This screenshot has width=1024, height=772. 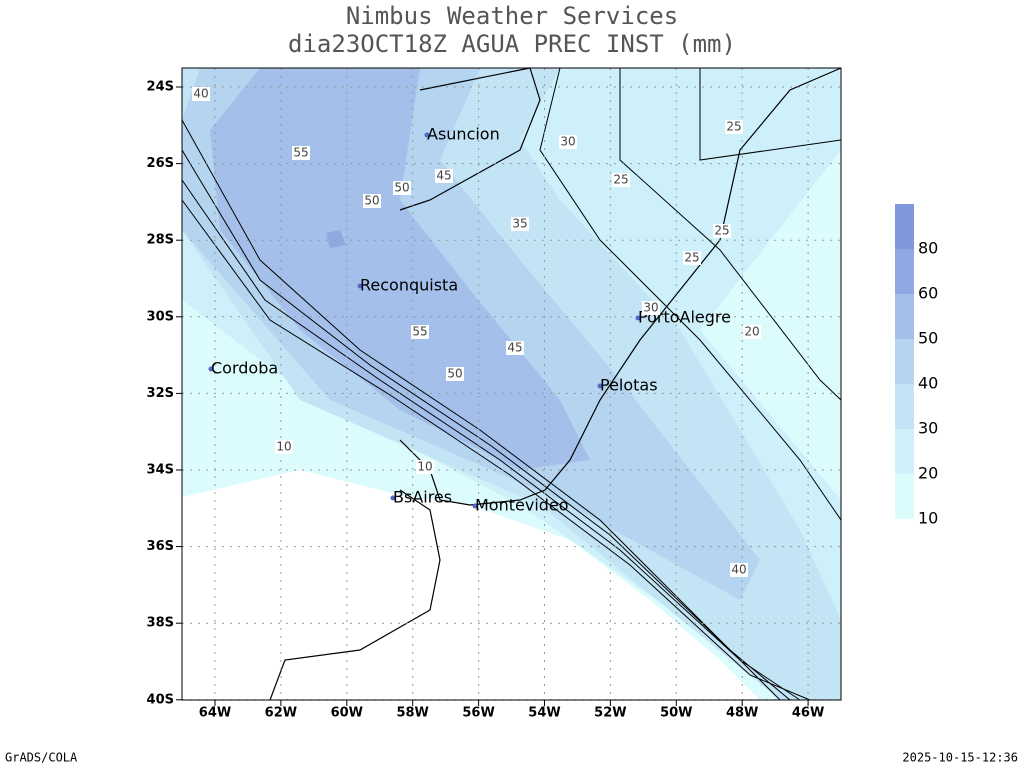 I want to click on footer-right: 2025-10-15-12:36, so click(x=960, y=758).